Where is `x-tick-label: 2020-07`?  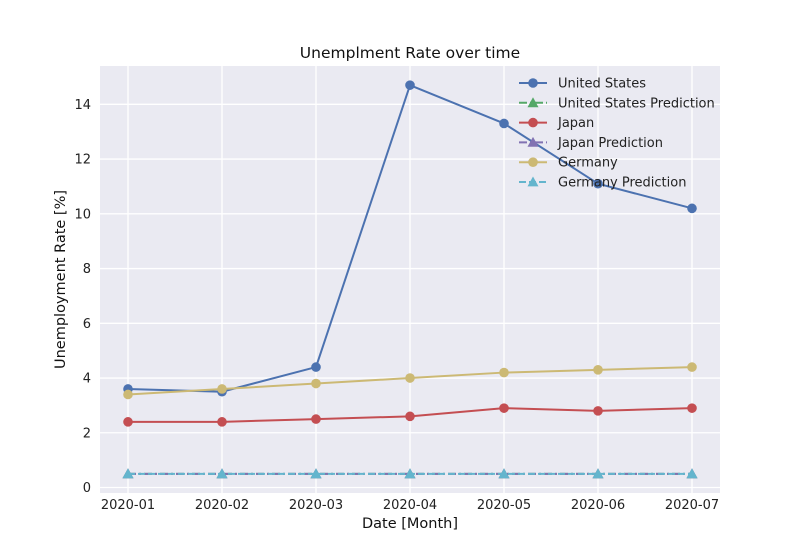 x-tick-label: 2020-07 is located at coordinates (692, 505).